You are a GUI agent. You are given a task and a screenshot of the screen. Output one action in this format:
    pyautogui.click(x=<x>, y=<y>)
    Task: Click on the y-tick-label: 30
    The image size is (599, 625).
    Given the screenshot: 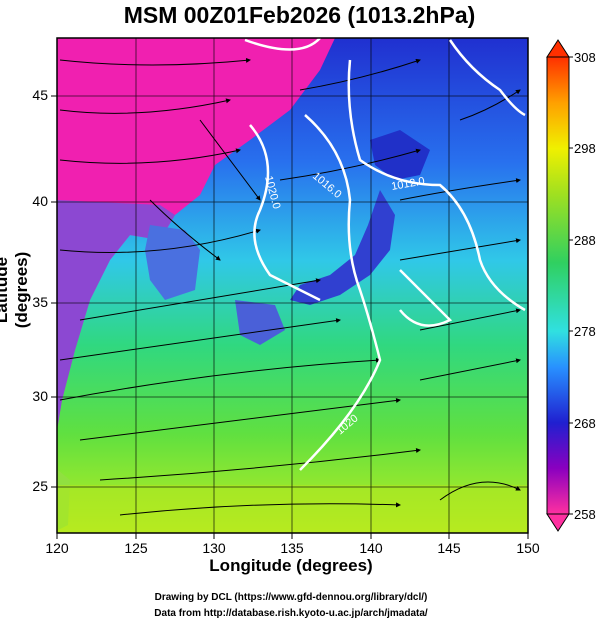 What is the action you would take?
    pyautogui.click(x=40, y=396)
    